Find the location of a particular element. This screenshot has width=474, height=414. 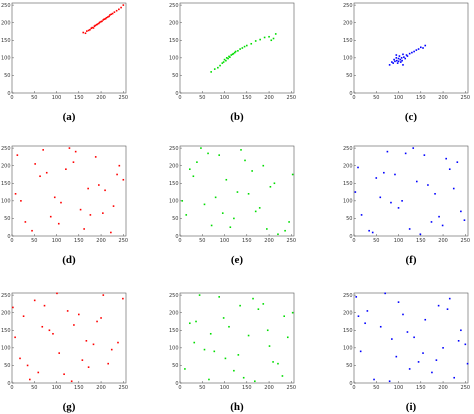

x-tick-label: 0 is located at coordinates (179, 241).